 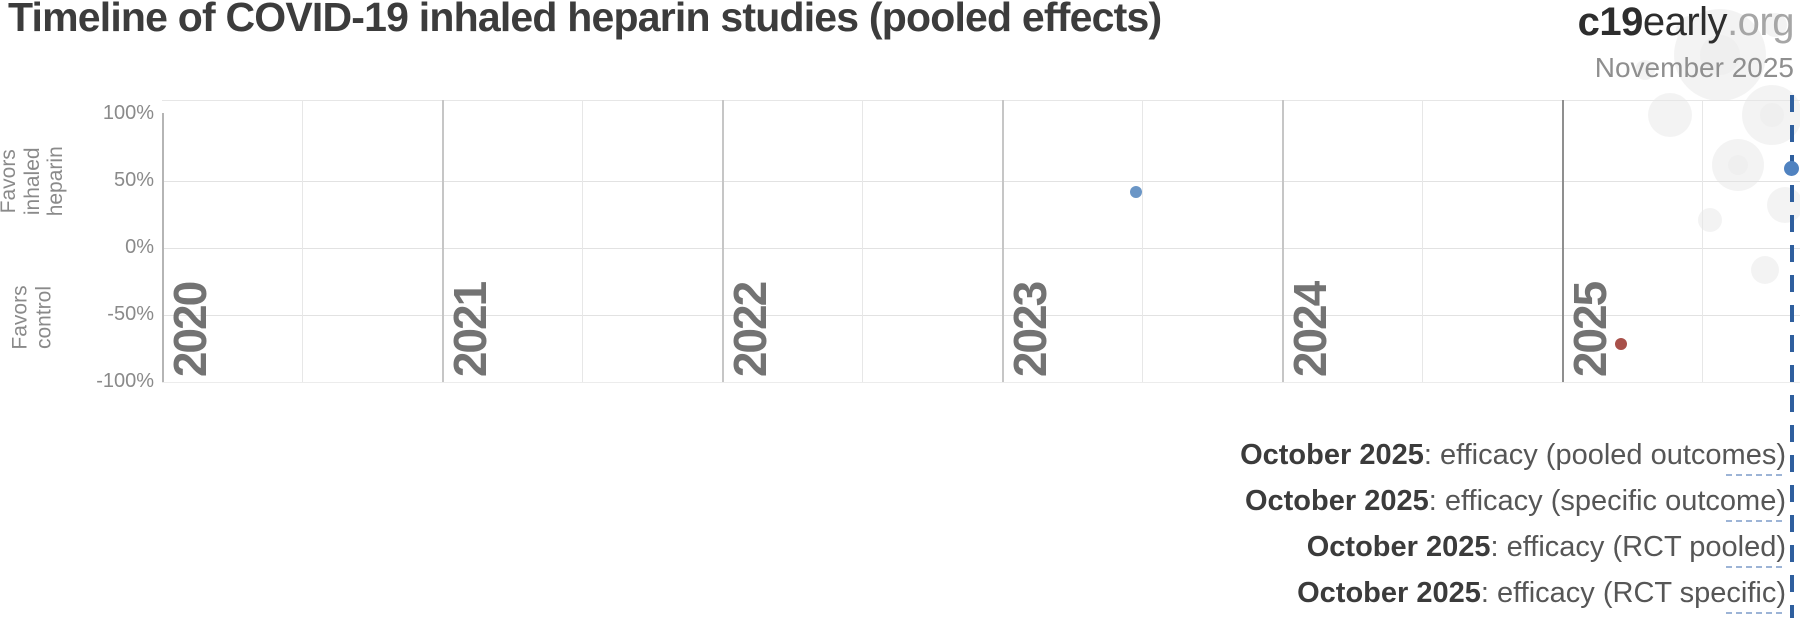 What do you see at coordinates (163, 247) in the screenshot?
I see `y-axis-line` at bounding box center [163, 247].